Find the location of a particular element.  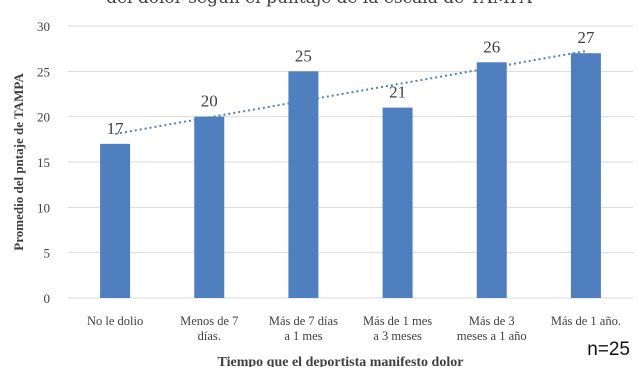

x-tick-label: Más de 7 días a 1 mes is located at coordinates (303, 328).